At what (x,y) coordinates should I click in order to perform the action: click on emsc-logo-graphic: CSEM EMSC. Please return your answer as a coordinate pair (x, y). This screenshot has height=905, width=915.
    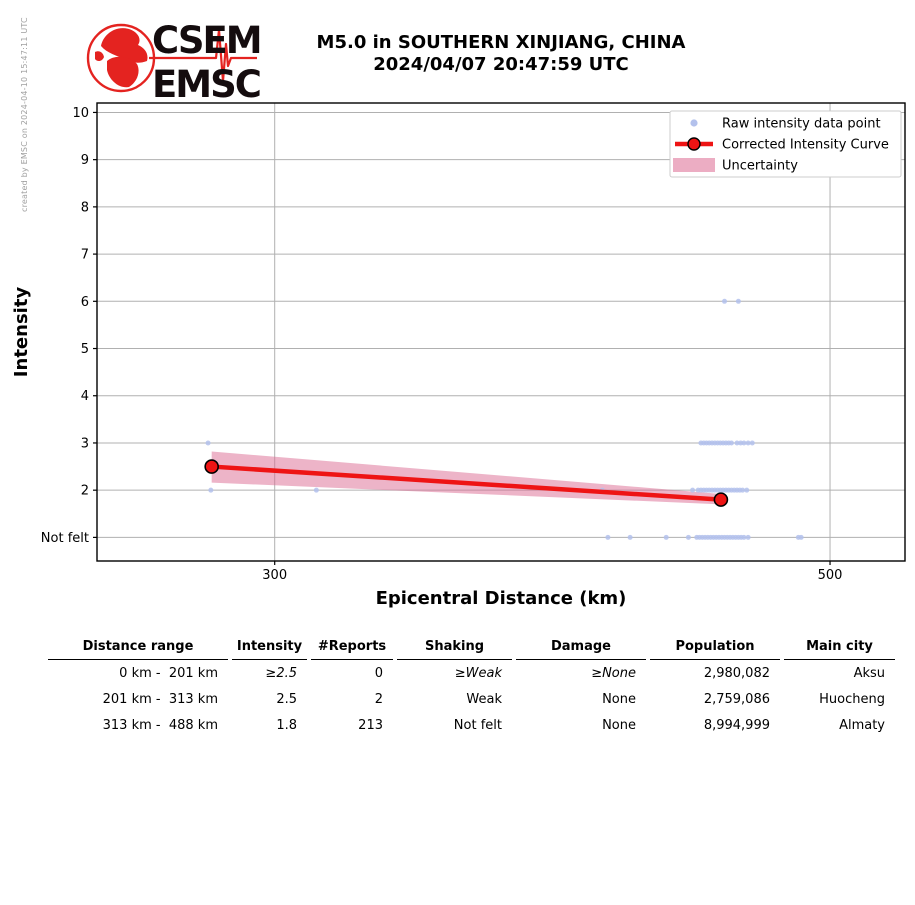
    Looking at the image, I should click on (174, 62).